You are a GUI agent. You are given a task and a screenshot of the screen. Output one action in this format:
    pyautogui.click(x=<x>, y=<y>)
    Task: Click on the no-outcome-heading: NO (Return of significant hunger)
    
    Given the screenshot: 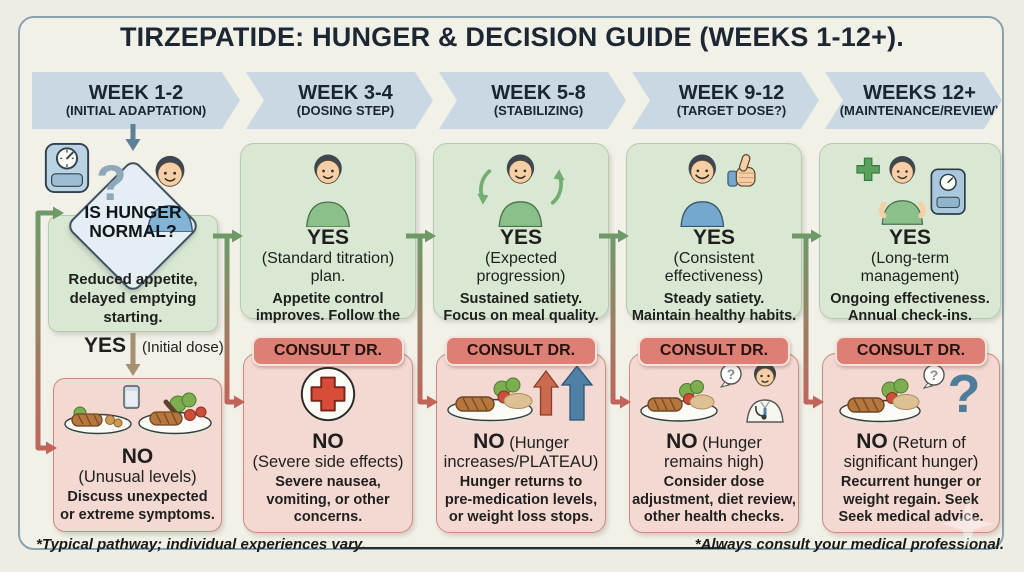 What is the action you would take?
    pyautogui.click(x=911, y=451)
    